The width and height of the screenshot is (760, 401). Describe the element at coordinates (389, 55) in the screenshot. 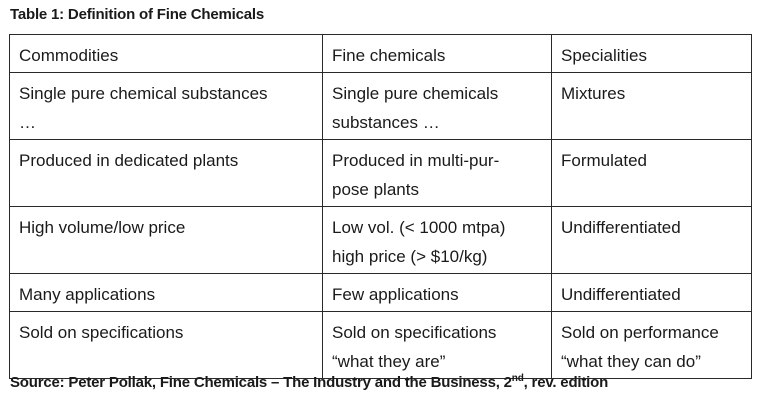

I see `header-label: Fine chemicals` at that location.